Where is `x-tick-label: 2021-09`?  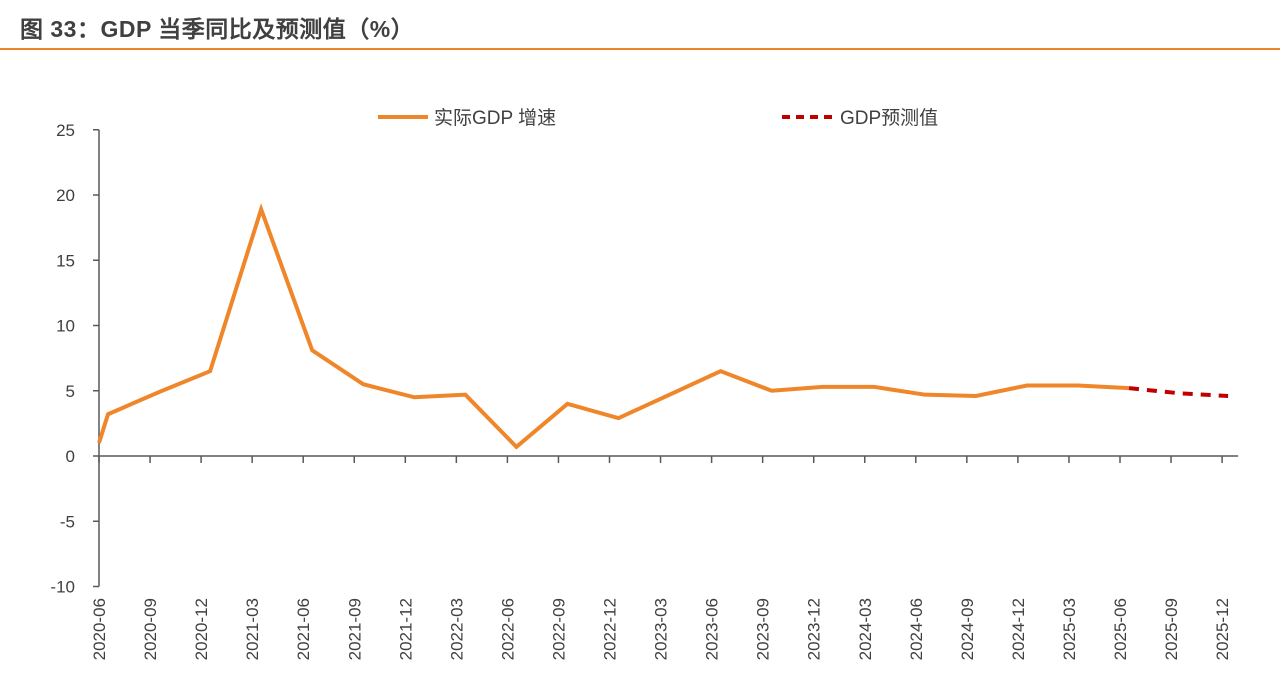 x-tick-label: 2021-09 is located at coordinates (354, 629).